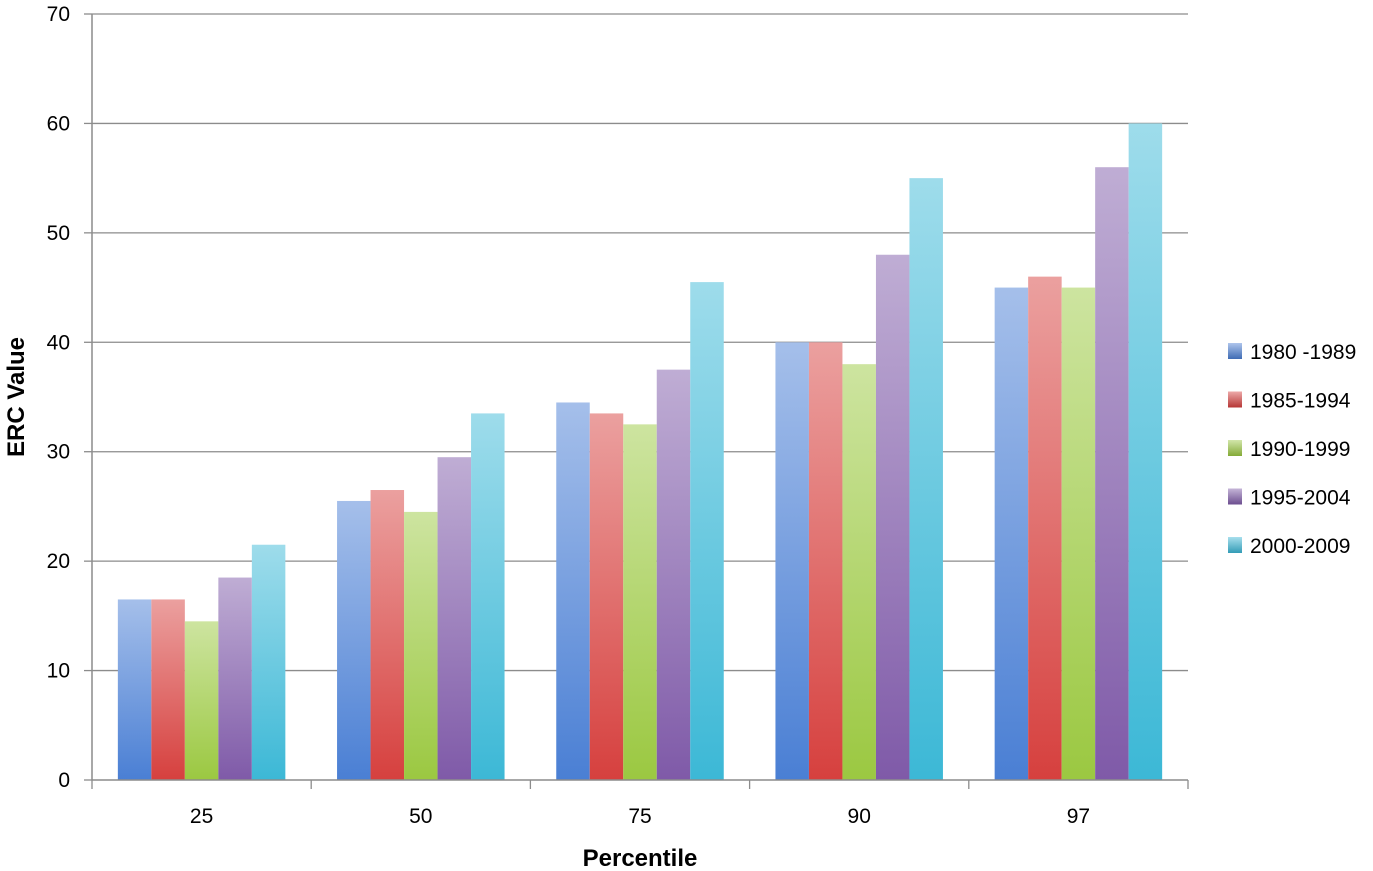  I want to click on y-axis-title: ERC Value, so click(16, 397).